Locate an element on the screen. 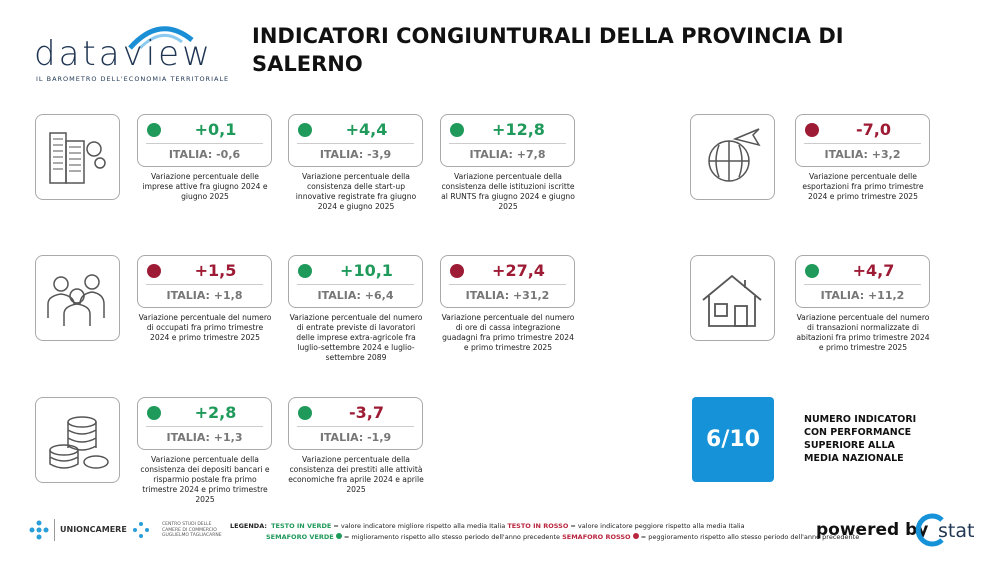  italia-value: ITALIA: -3,9 is located at coordinates (355, 154).